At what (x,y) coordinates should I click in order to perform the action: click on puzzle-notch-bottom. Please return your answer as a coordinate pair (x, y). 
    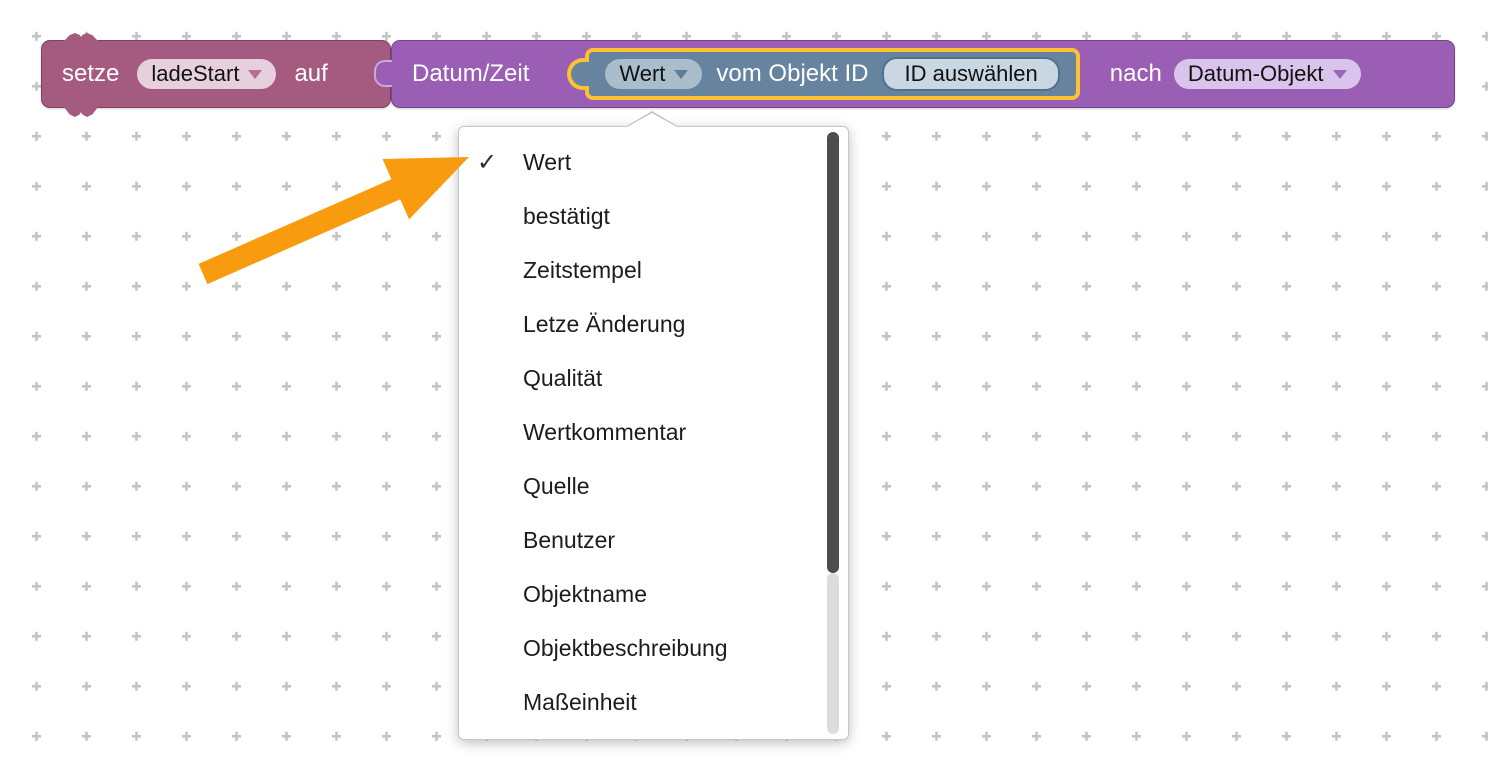
    Looking at the image, I should click on (81, 112).